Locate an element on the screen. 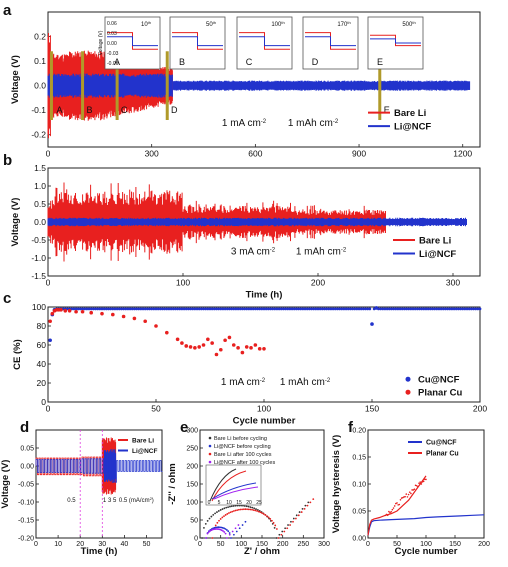  panel-b-xlabel: Time (h) is located at coordinates (264, 295).